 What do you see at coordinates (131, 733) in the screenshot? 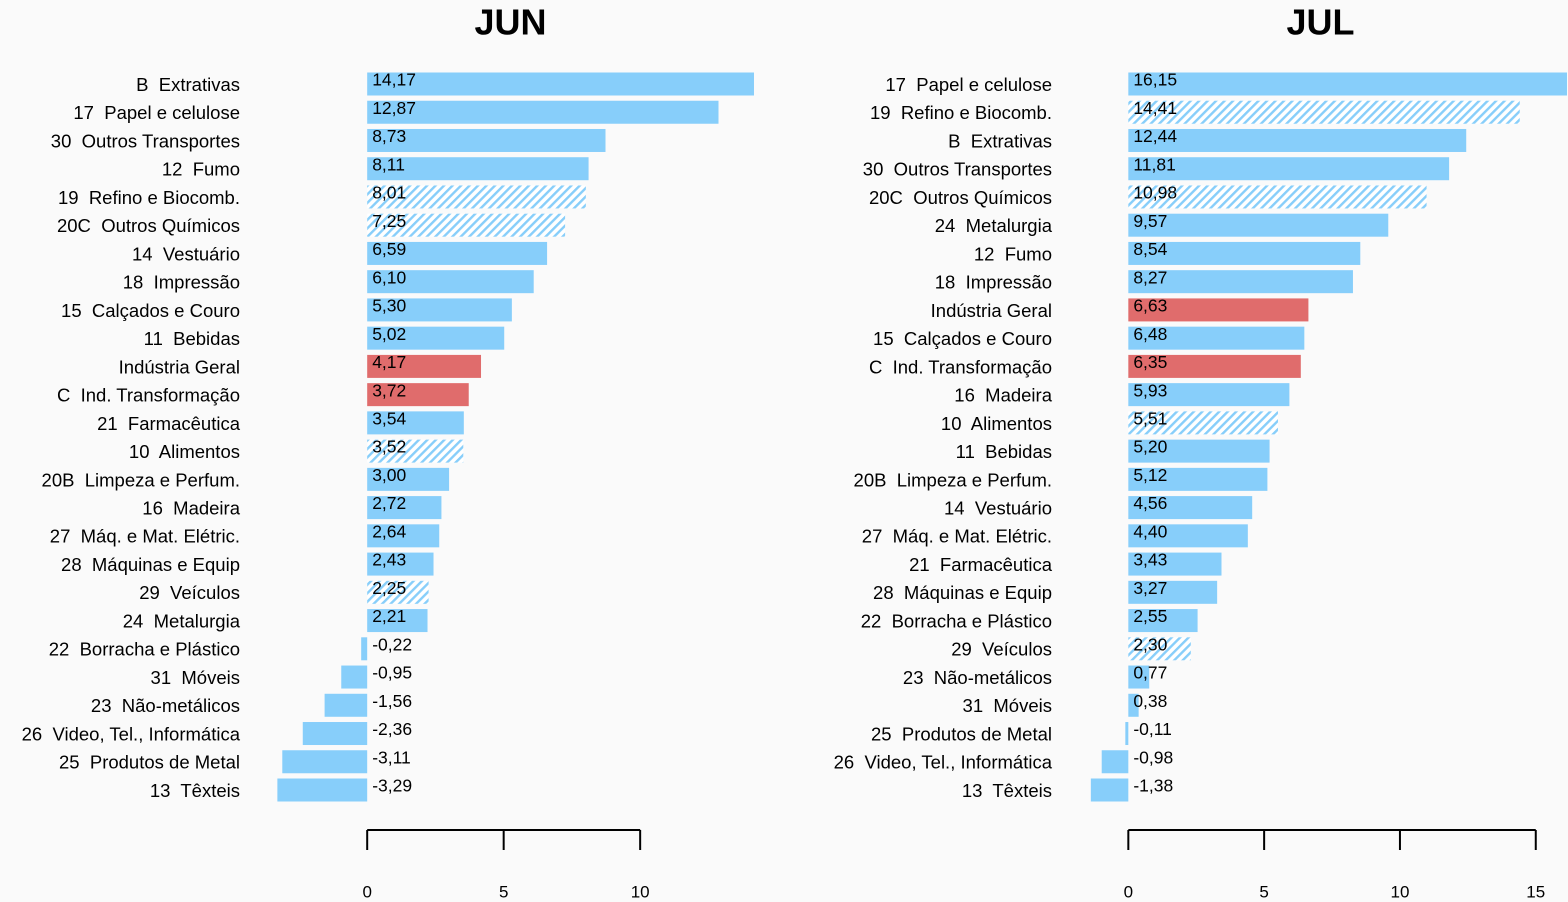
I see `category-label: 26 Video, Tel., Informática` at bounding box center [131, 733].